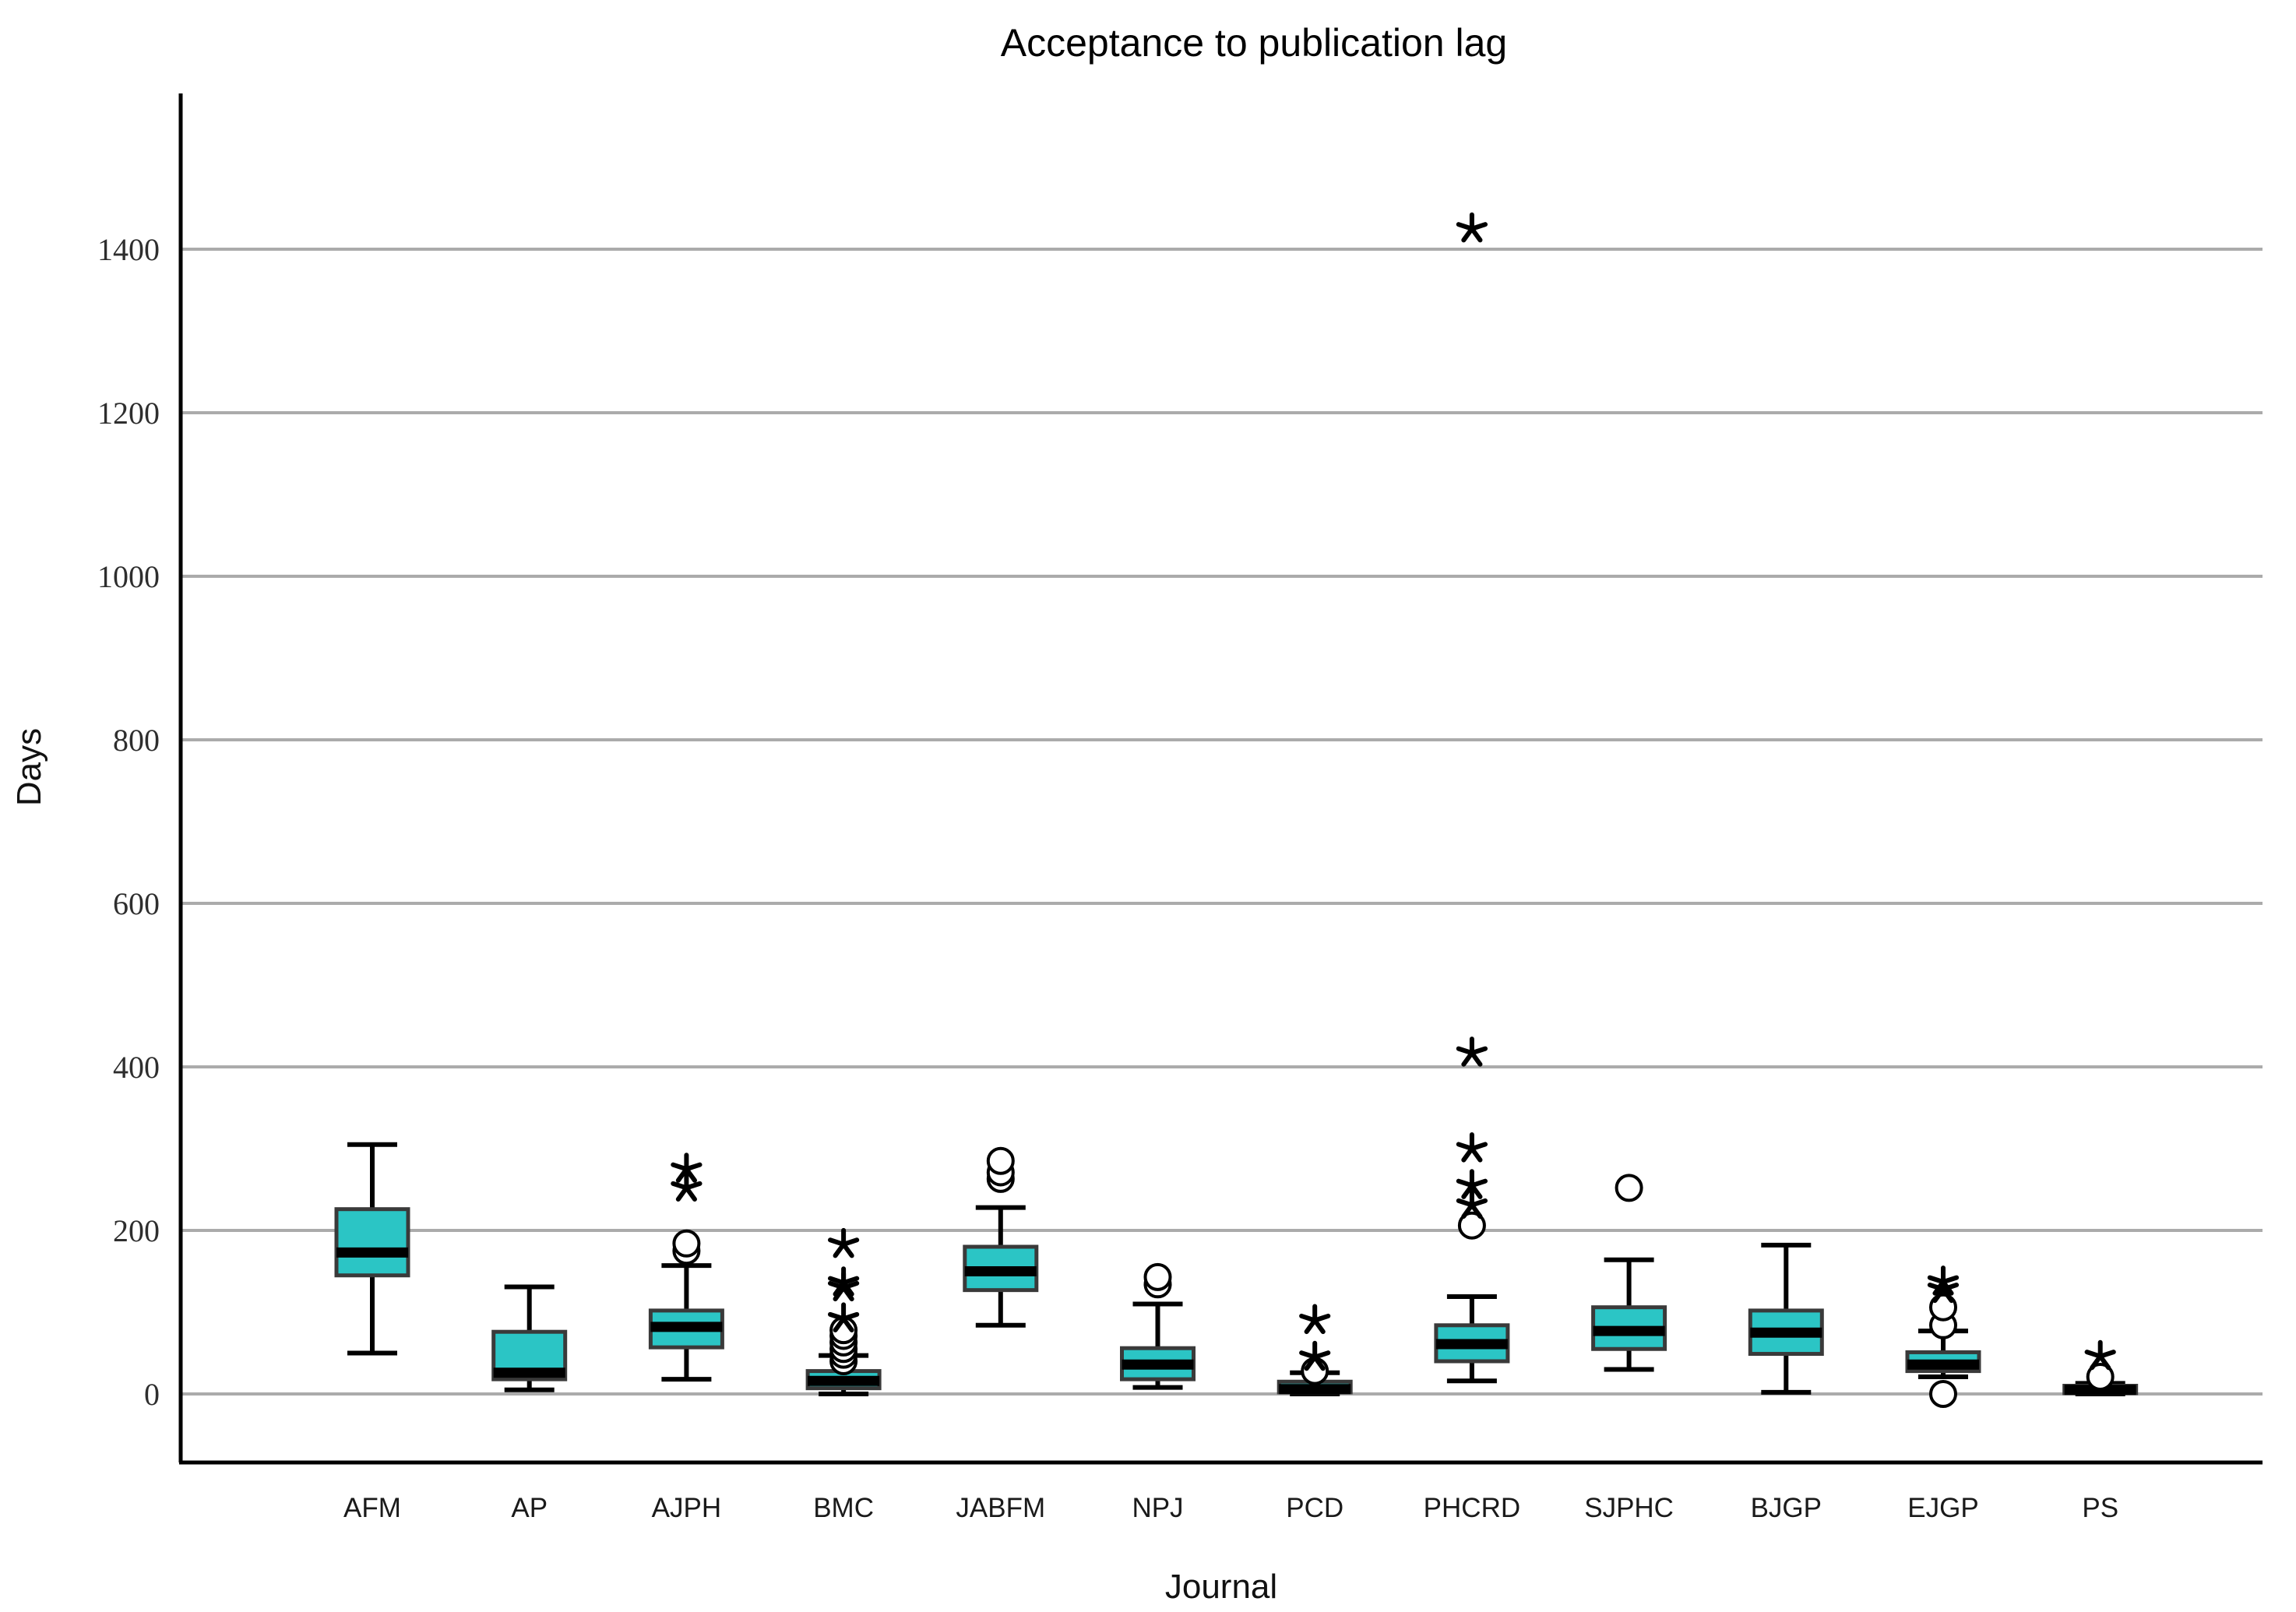 The image size is (2296, 1612). I want to click on x-tick-label-EJGP: EJGP, so click(1943, 1508).